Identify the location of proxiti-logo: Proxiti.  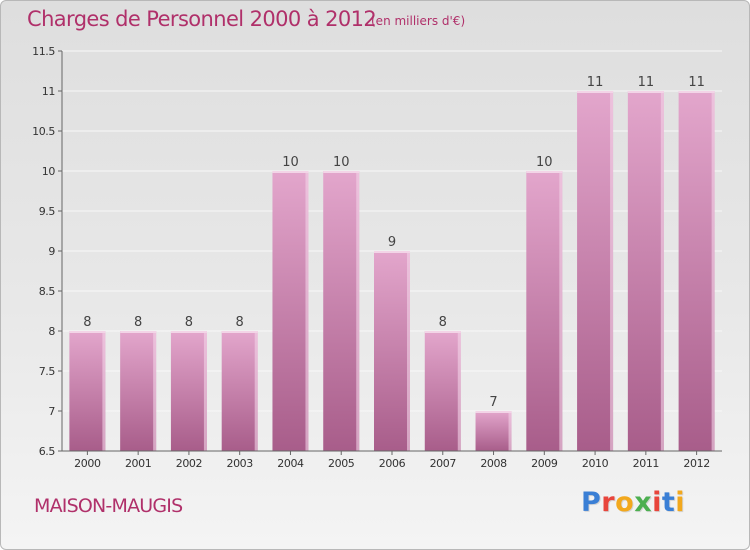
(633, 502).